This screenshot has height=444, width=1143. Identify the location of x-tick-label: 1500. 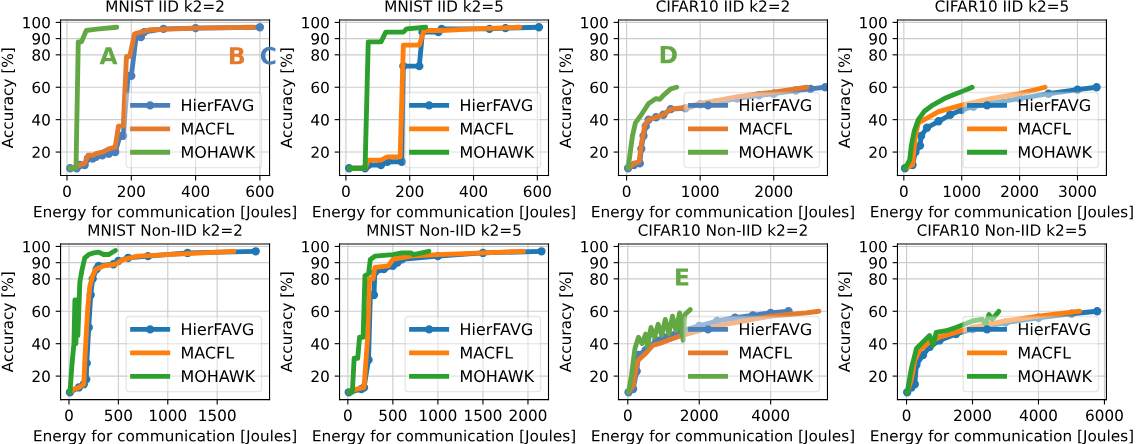
(217, 415).